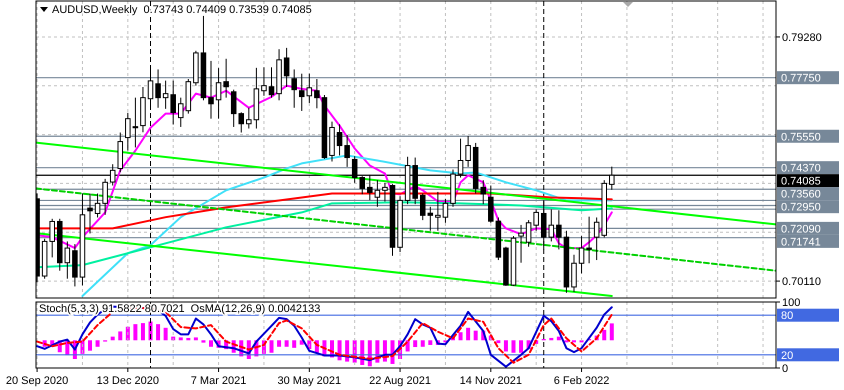 The width and height of the screenshot is (844, 390). What do you see at coordinates (128, 381) in the screenshot?
I see `x-tick-label: 13 Dec 2020` at bounding box center [128, 381].